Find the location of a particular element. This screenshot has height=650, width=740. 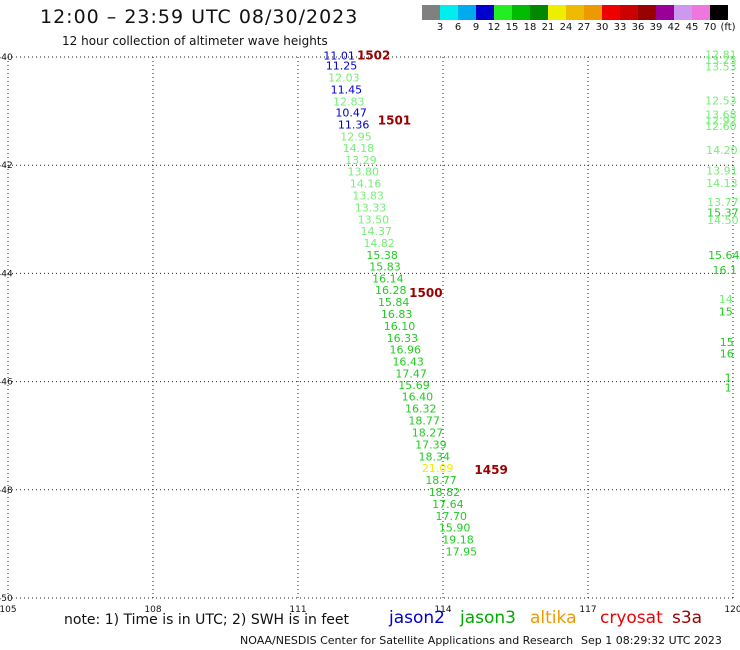

swh-value-label: 16.1 is located at coordinates (725, 270).